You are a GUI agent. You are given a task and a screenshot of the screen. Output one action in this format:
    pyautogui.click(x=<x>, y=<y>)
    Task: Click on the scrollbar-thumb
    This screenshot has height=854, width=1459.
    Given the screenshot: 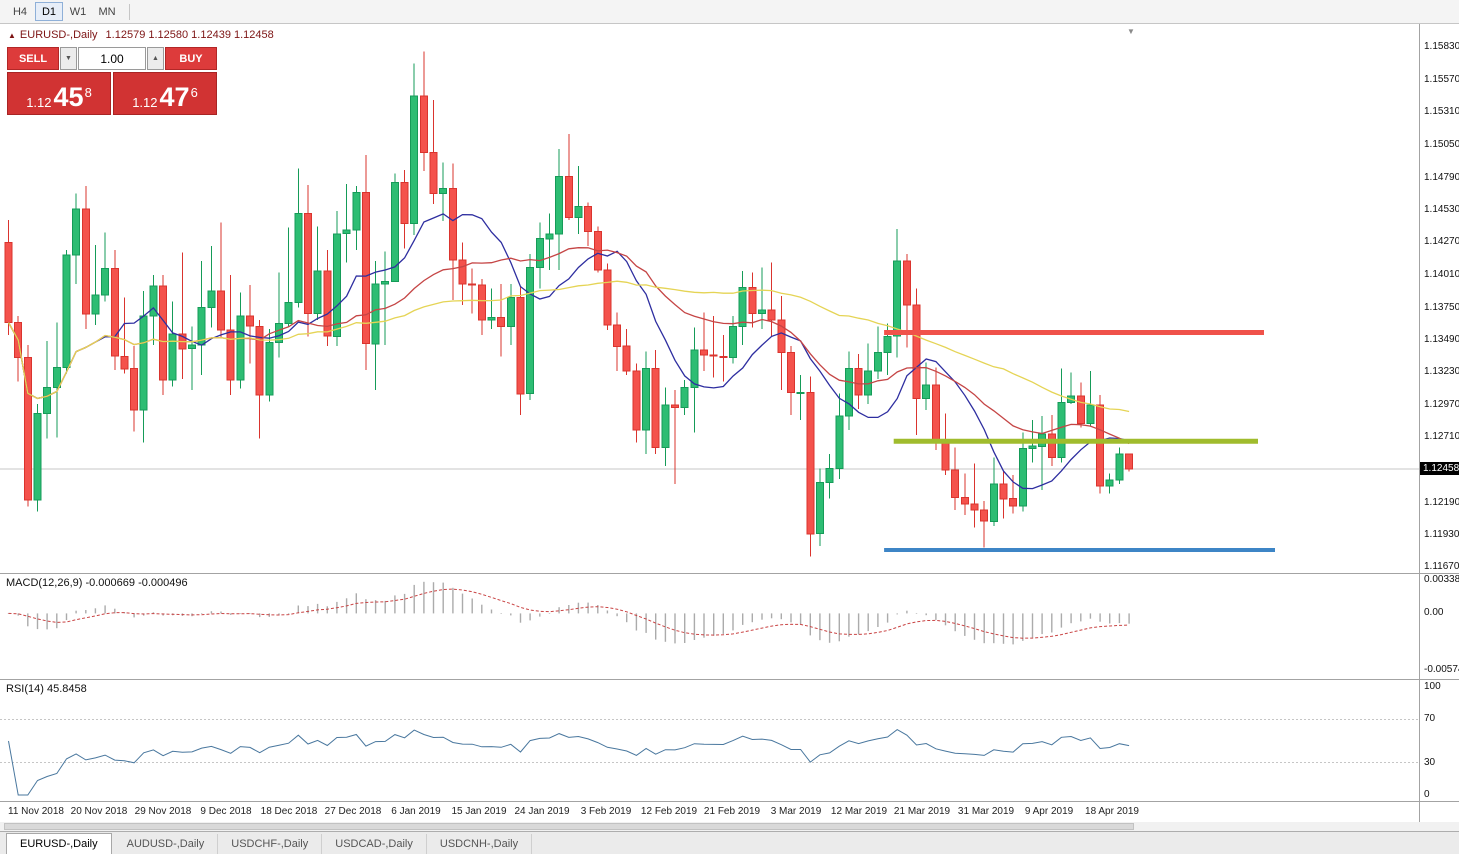 What is the action you would take?
    pyautogui.click(x=569, y=826)
    